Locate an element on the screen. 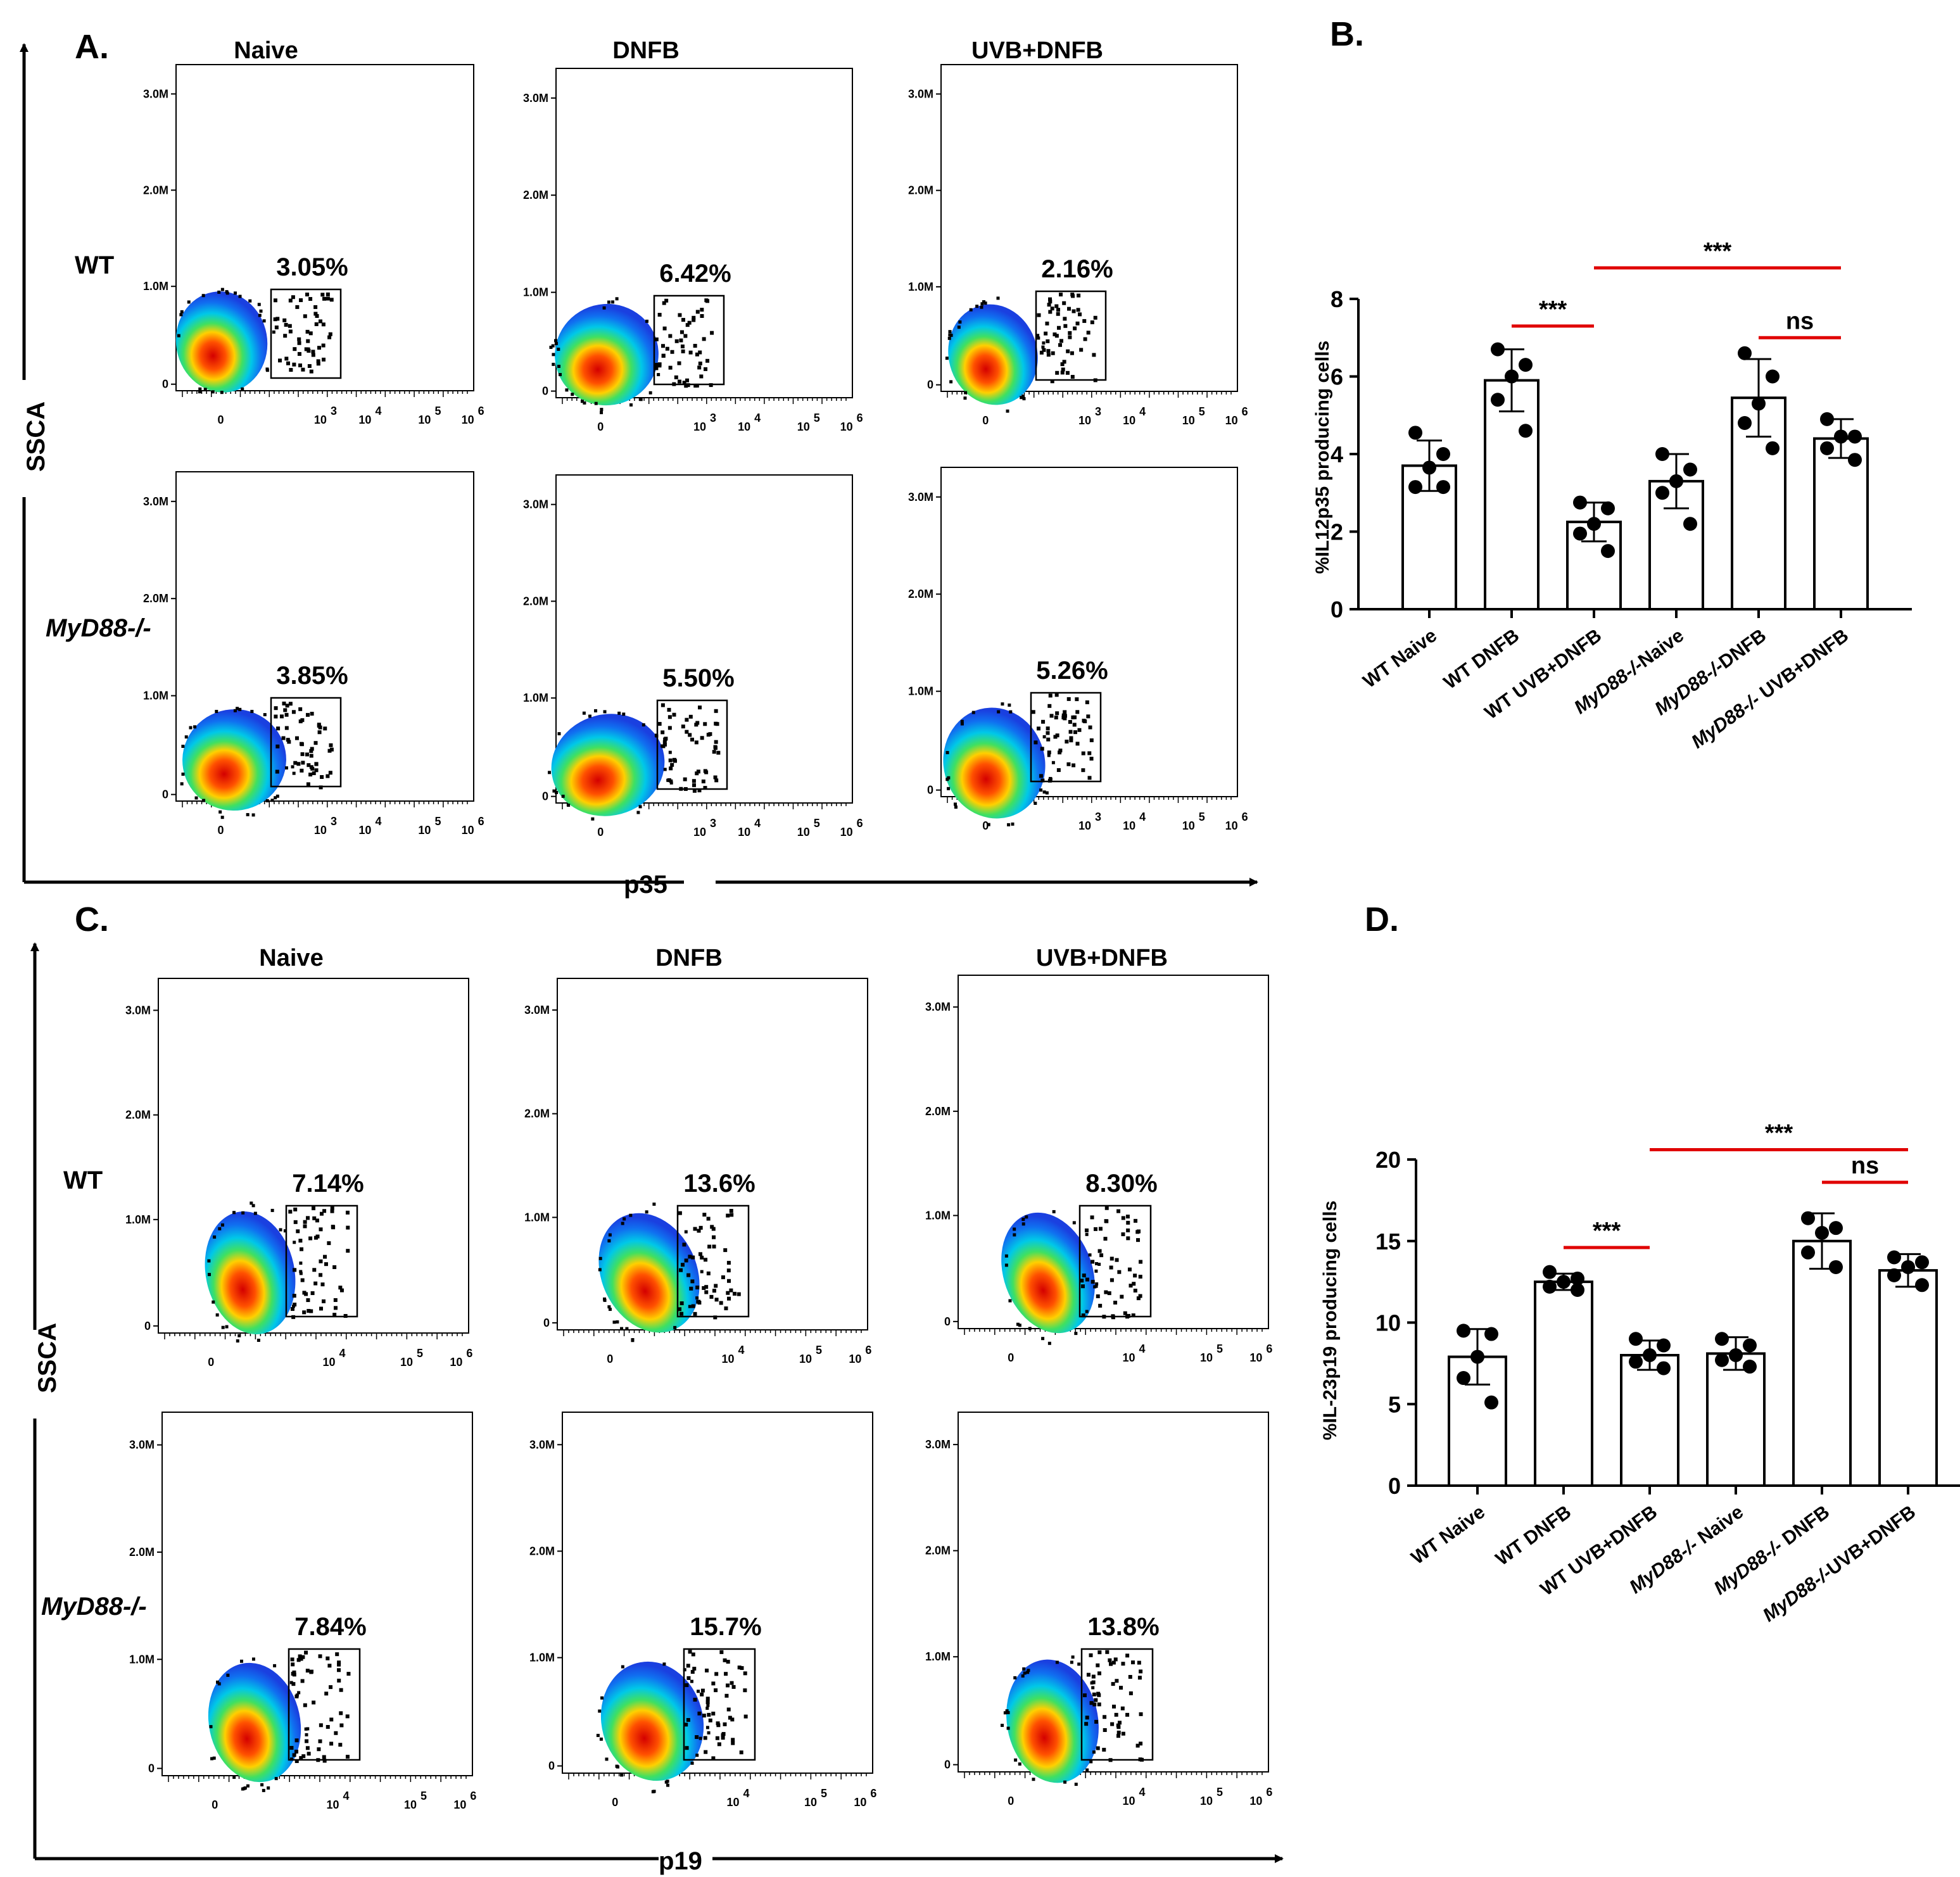 The width and height of the screenshot is (1960, 1877). plot-frame is located at coordinates (313, 1156).